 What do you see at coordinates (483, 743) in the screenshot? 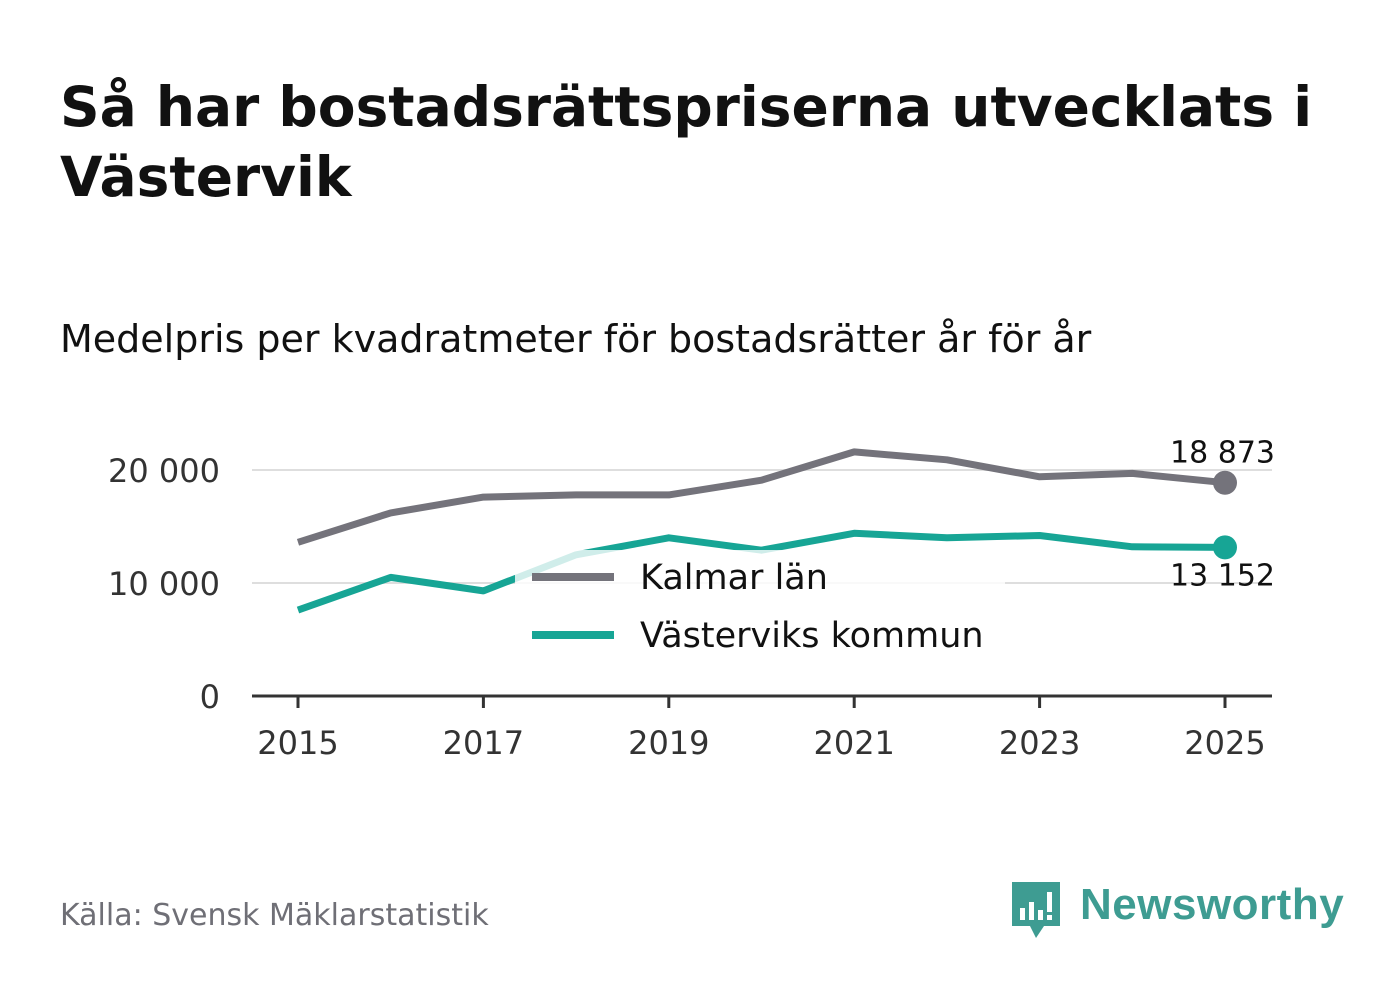
I see `x-tick-label: 2017` at bounding box center [483, 743].